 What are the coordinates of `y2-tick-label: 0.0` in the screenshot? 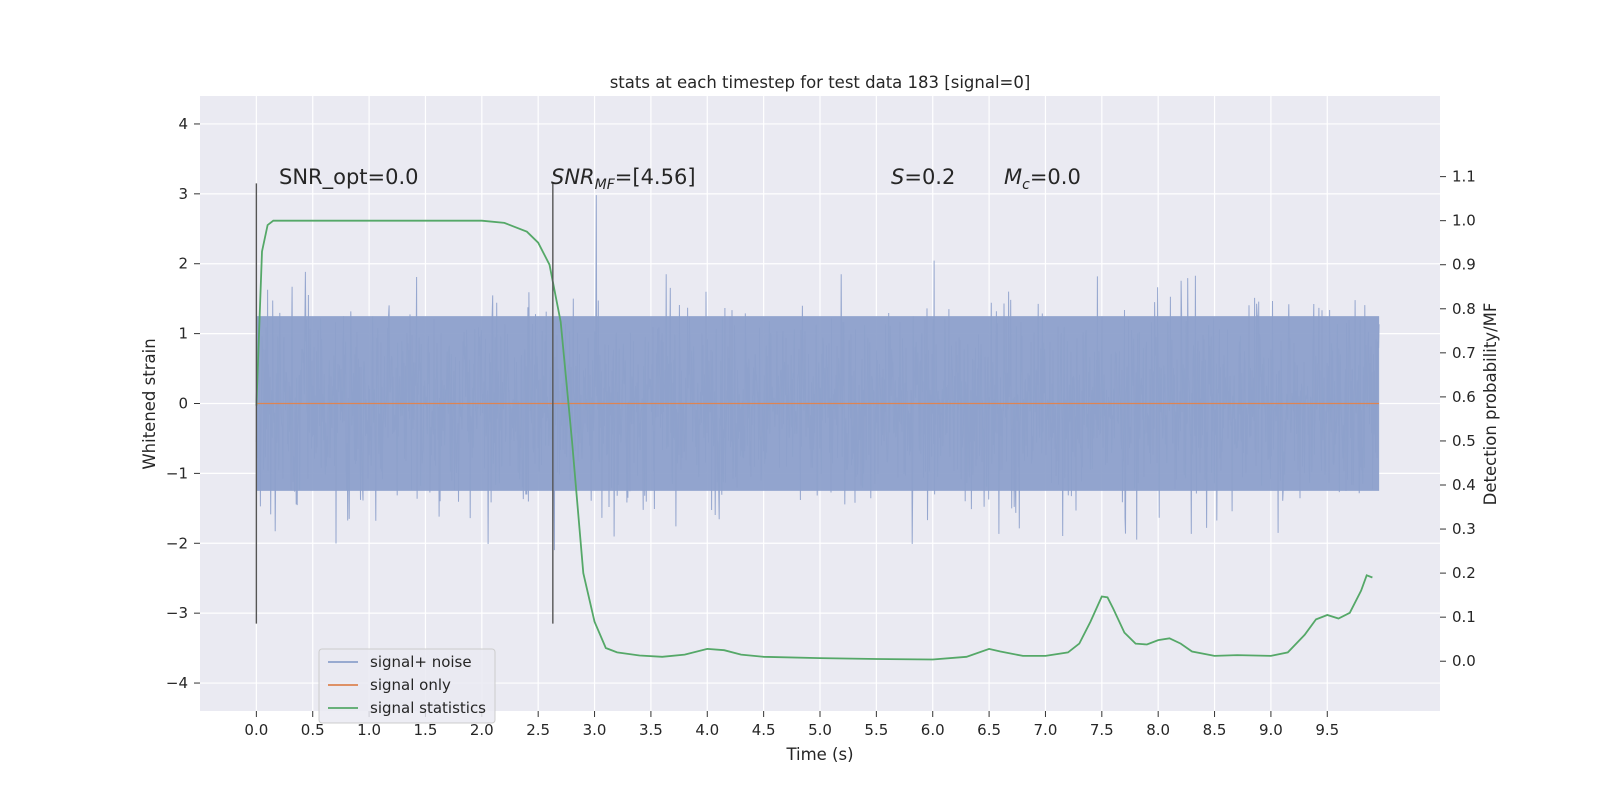 It's located at (1464, 661).